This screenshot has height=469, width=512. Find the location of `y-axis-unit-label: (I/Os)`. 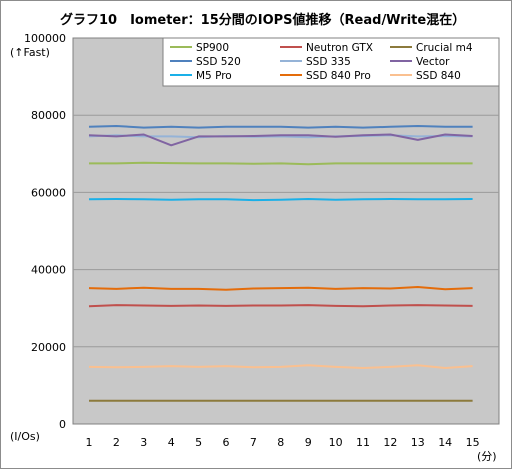

y-axis-unit-label: (I/Os) is located at coordinates (25, 436).